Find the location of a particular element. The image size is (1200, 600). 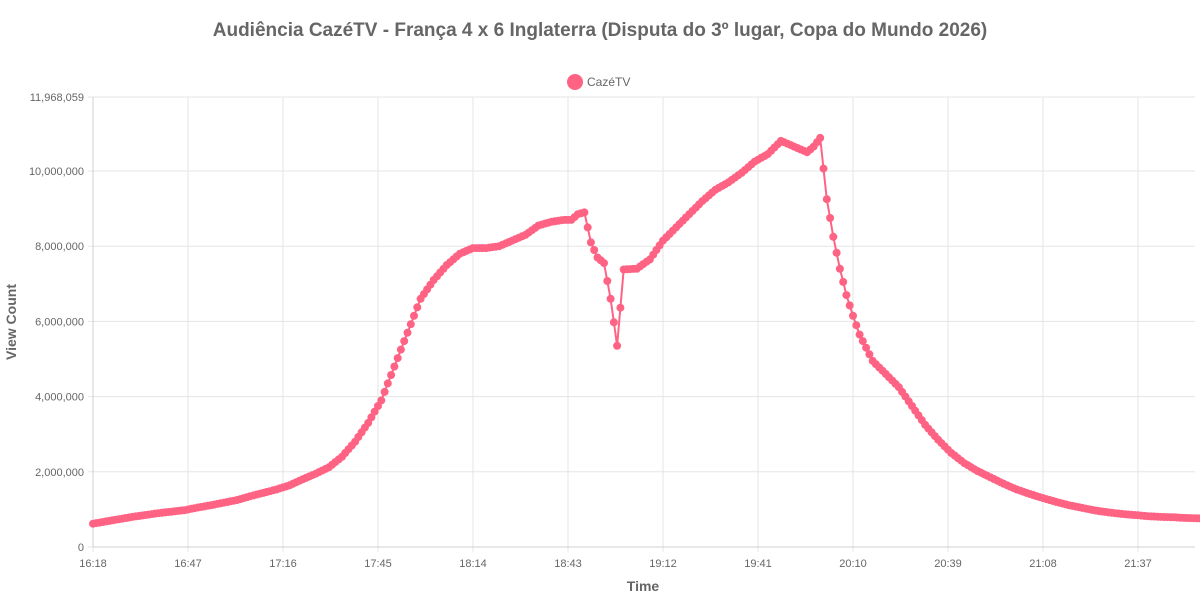

x-tick-label: 16:18 is located at coordinates (93, 564).